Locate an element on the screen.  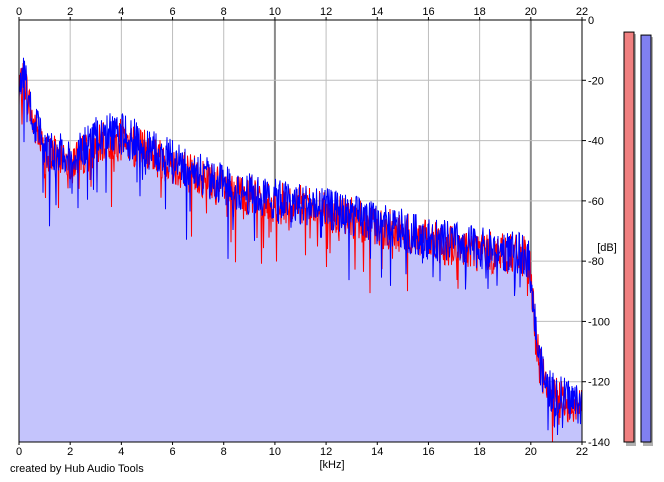
x-tick-label-top: 0 is located at coordinates (19, 12).